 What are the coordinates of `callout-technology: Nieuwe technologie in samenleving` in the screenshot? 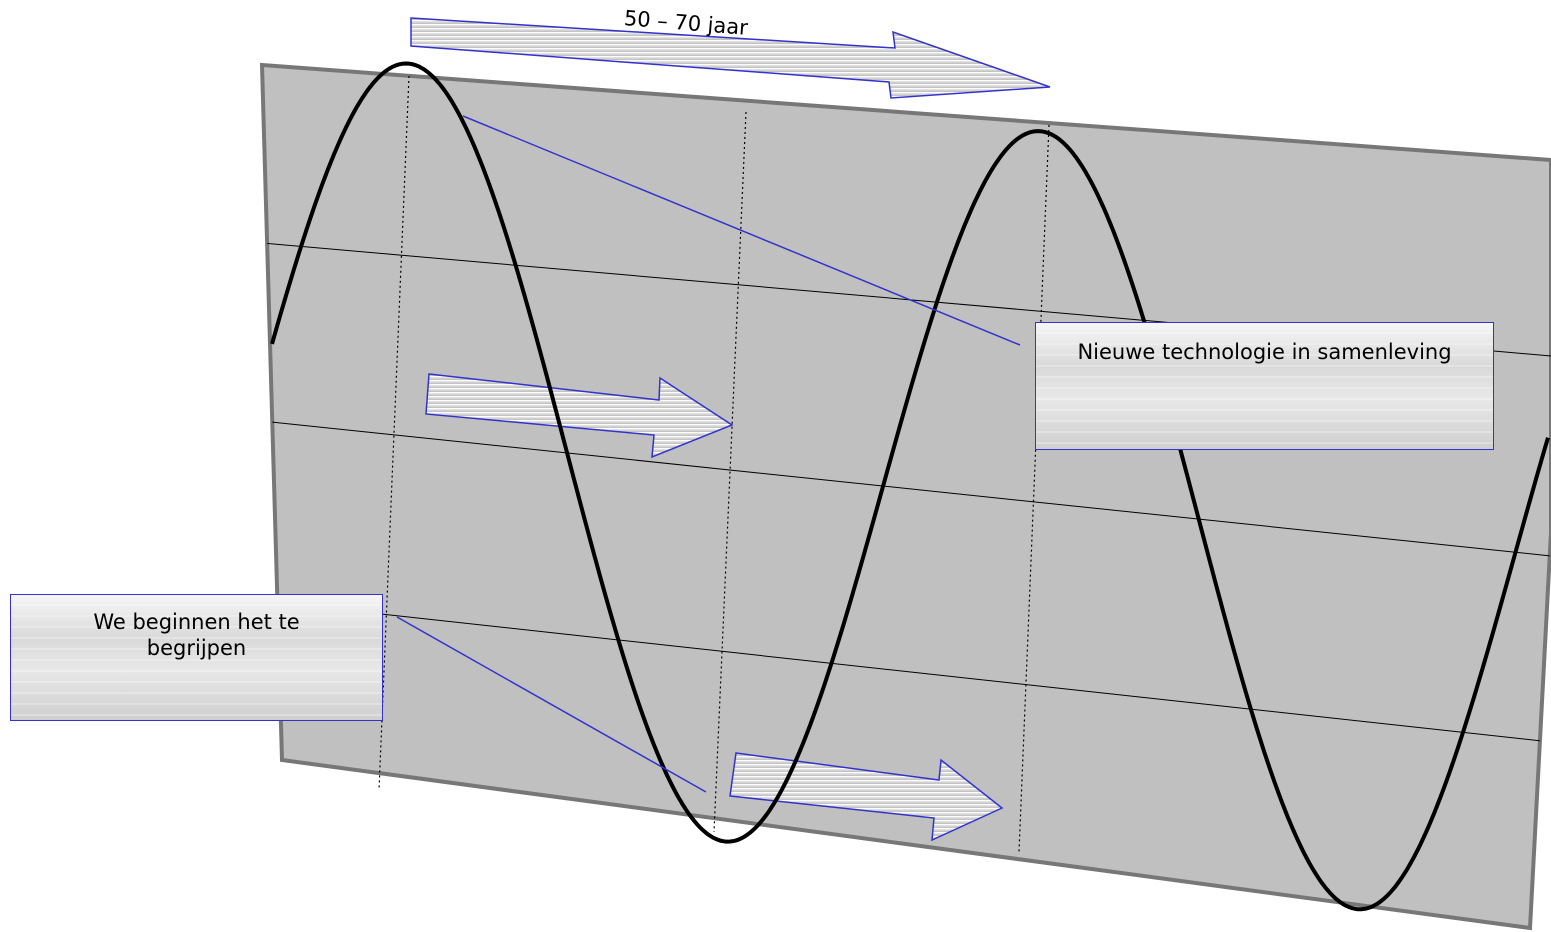 It's located at (1264, 386).